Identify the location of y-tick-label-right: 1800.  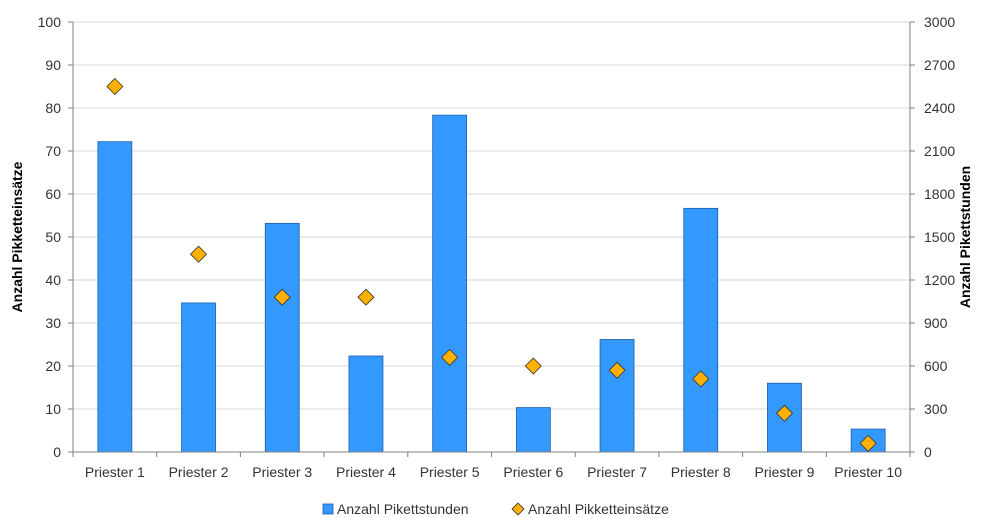
(939, 194).